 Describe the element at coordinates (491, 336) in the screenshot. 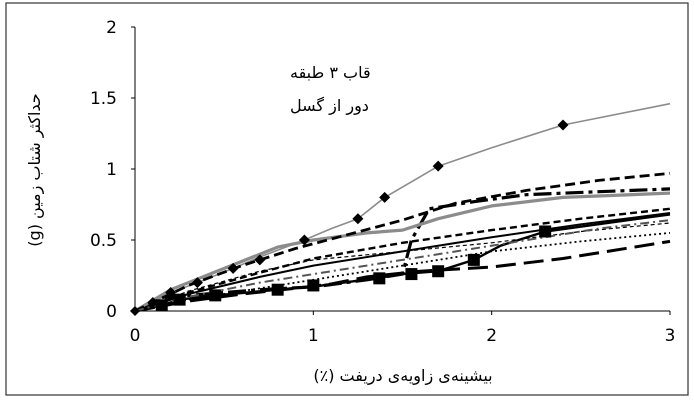

I see `x-tick-label: 2` at that location.